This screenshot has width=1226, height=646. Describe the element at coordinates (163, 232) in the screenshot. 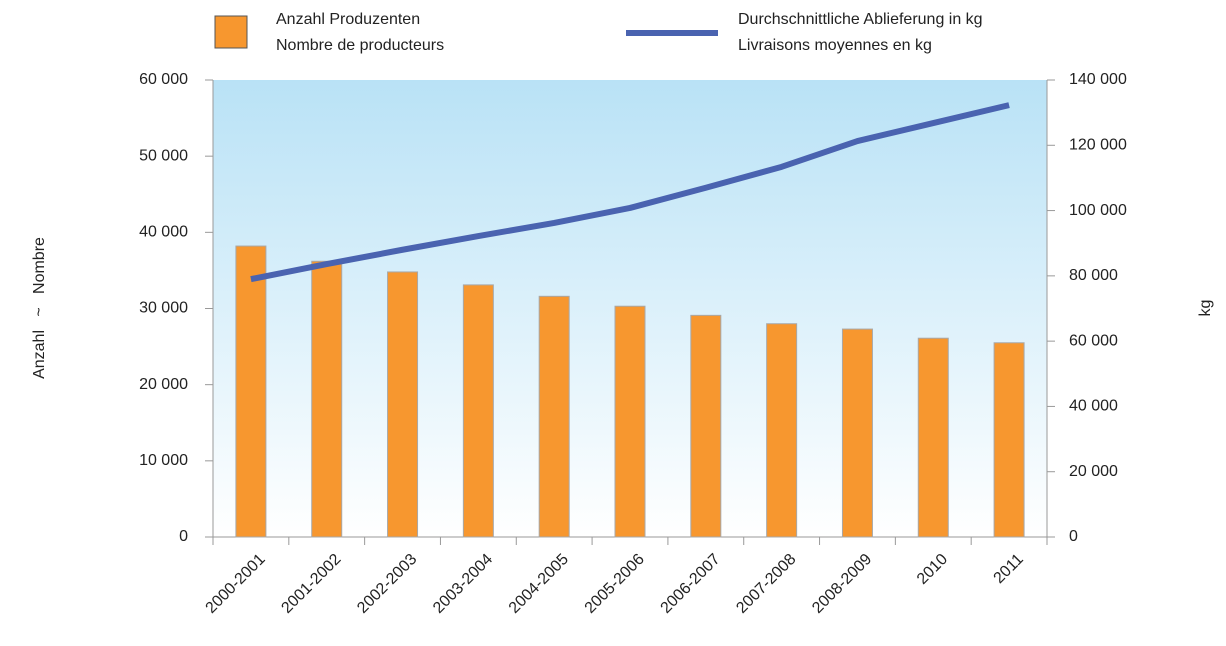

I see `y-tick-label: 40 000` at that location.